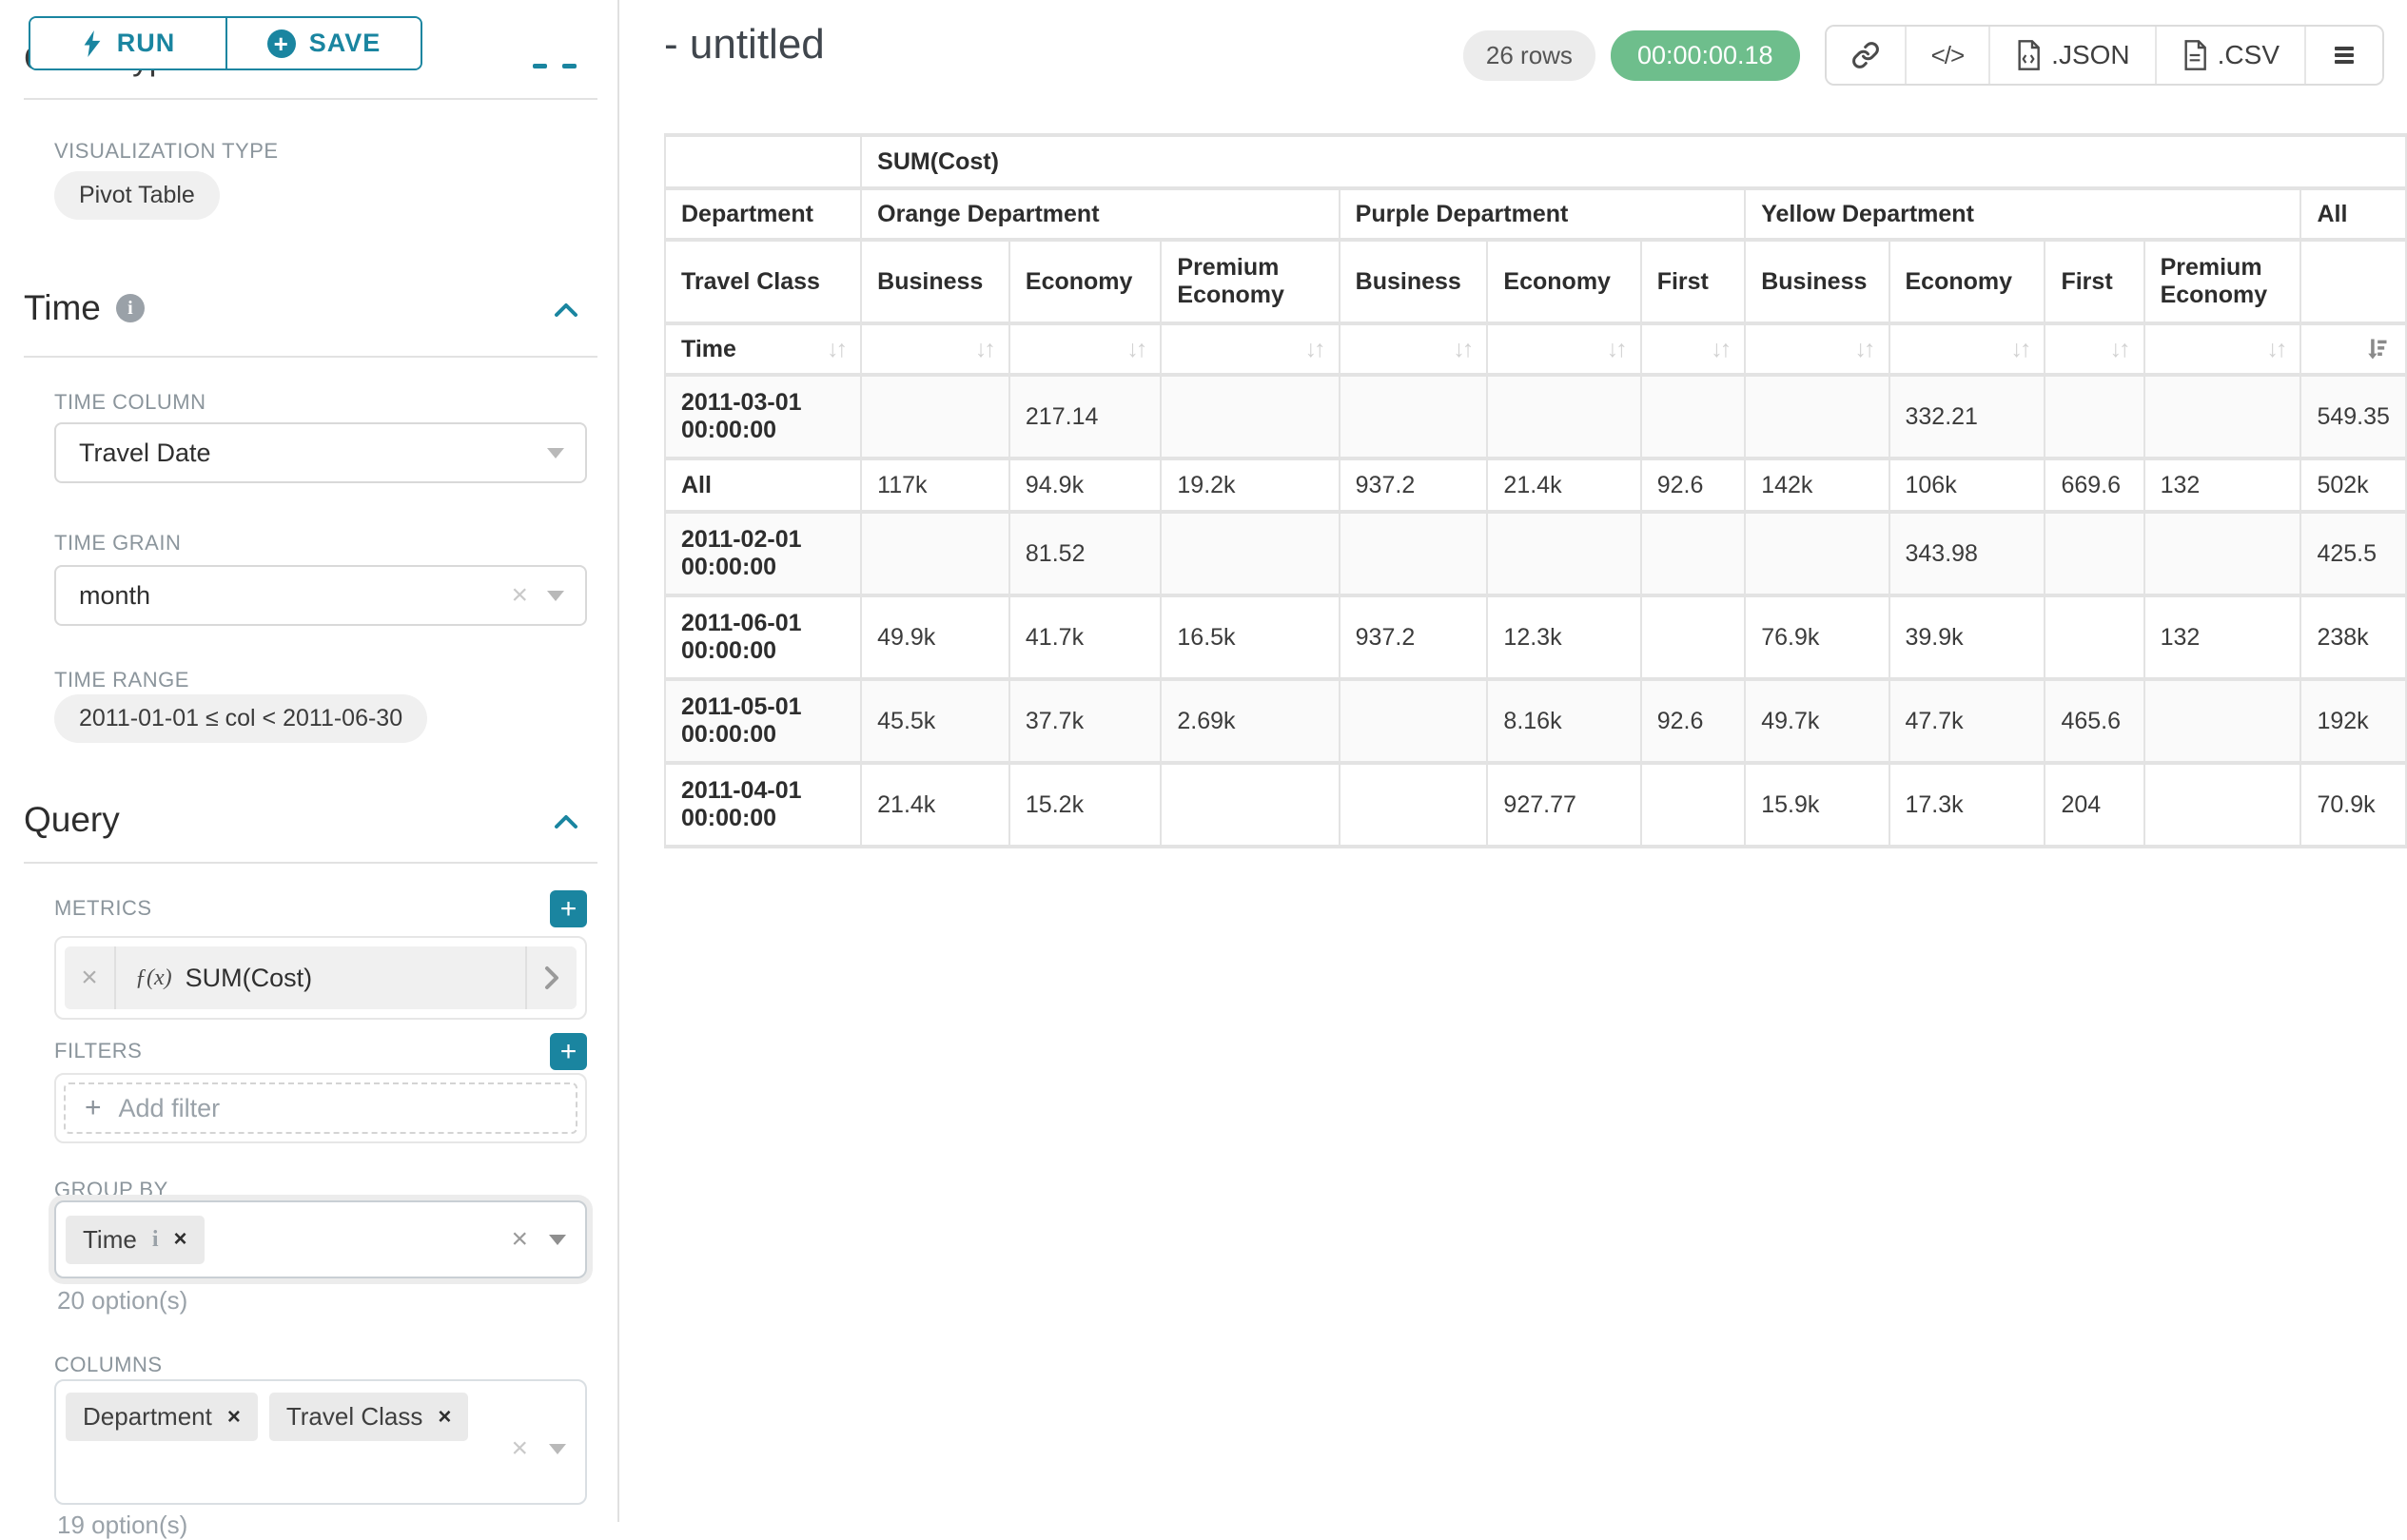 This screenshot has height=1540, width=2407. Describe the element at coordinates (321, 596) in the screenshot. I see `time-grain-select: month ×` at that location.